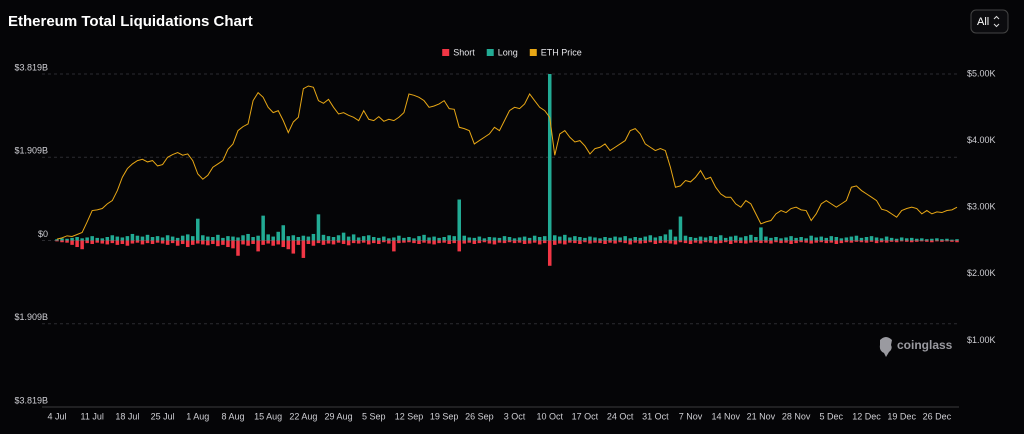  Describe the element at coordinates (983, 22) in the screenshot. I see `range-button-label: All` at that location.